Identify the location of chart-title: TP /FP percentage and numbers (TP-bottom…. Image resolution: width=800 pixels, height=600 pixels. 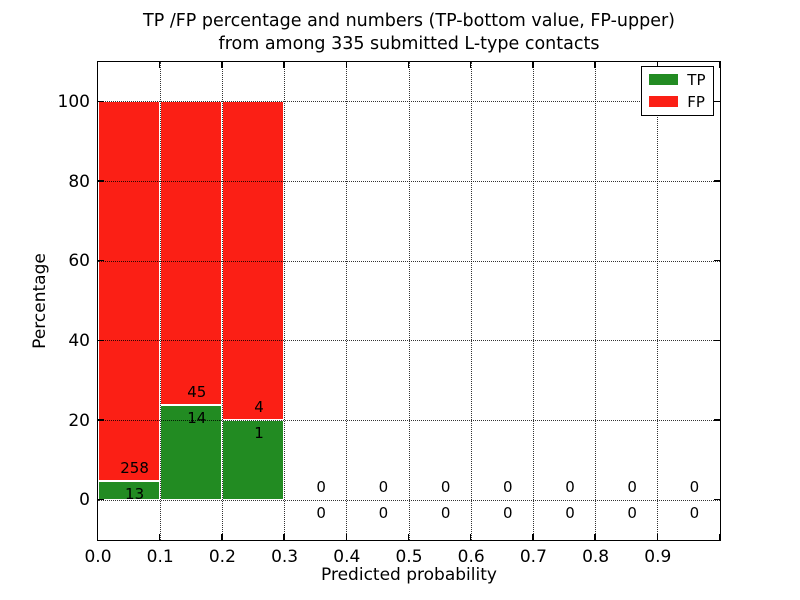
(409, 33).